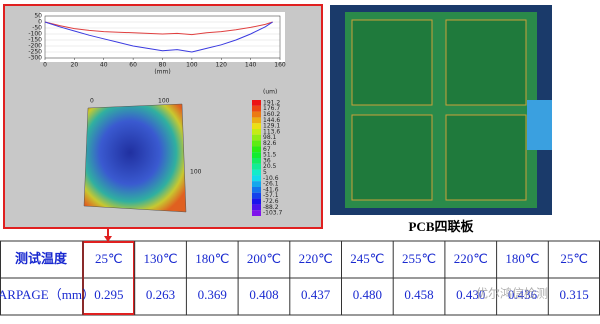 The image size is (600, 324). I want to click on scale-label: 113.6, so click(271, 131).